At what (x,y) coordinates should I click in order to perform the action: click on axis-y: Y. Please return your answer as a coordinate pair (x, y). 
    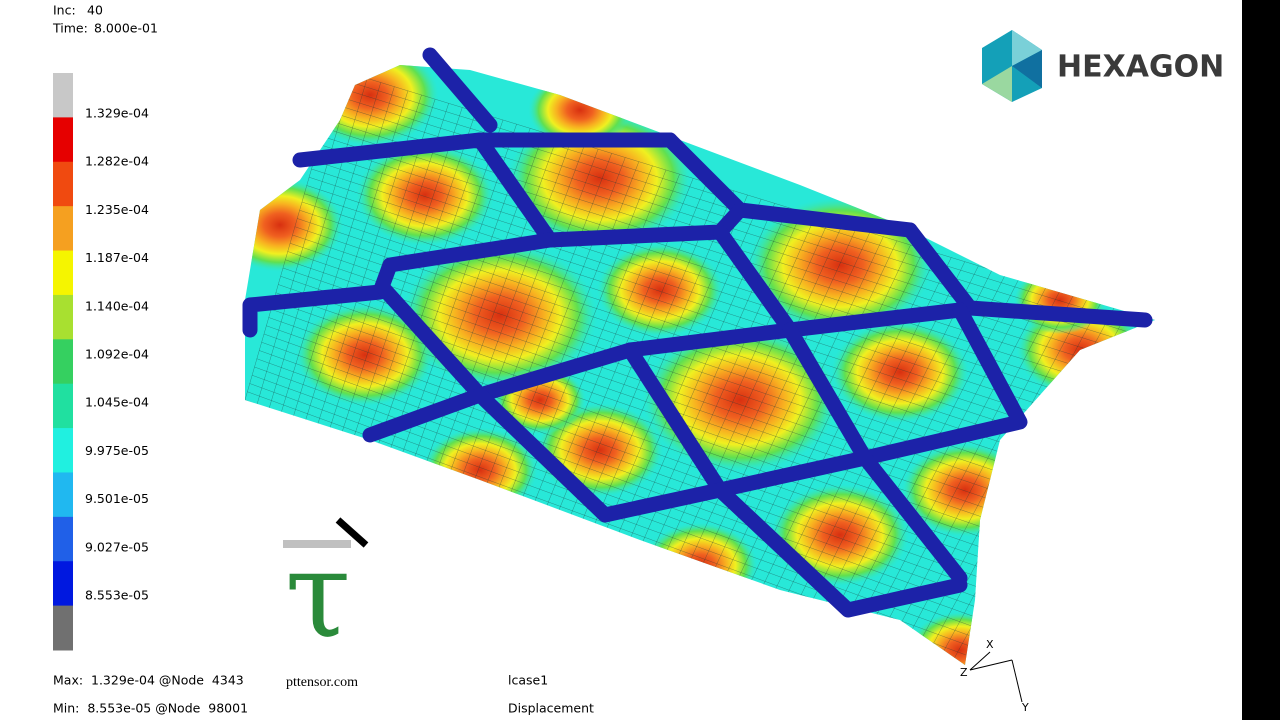
    Looking at the image, I should click on (1025, 707).